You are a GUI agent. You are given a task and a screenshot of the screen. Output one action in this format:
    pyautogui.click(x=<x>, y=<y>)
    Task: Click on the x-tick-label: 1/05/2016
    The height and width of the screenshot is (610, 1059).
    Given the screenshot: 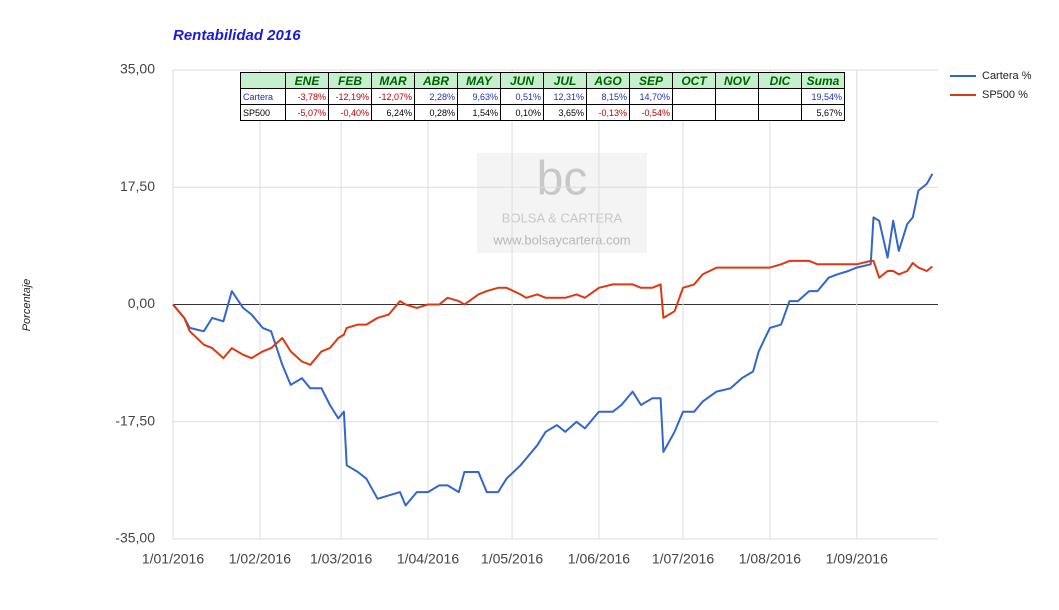 What is the action you would take?
    pyautogui.click(x=512, y=559)
    